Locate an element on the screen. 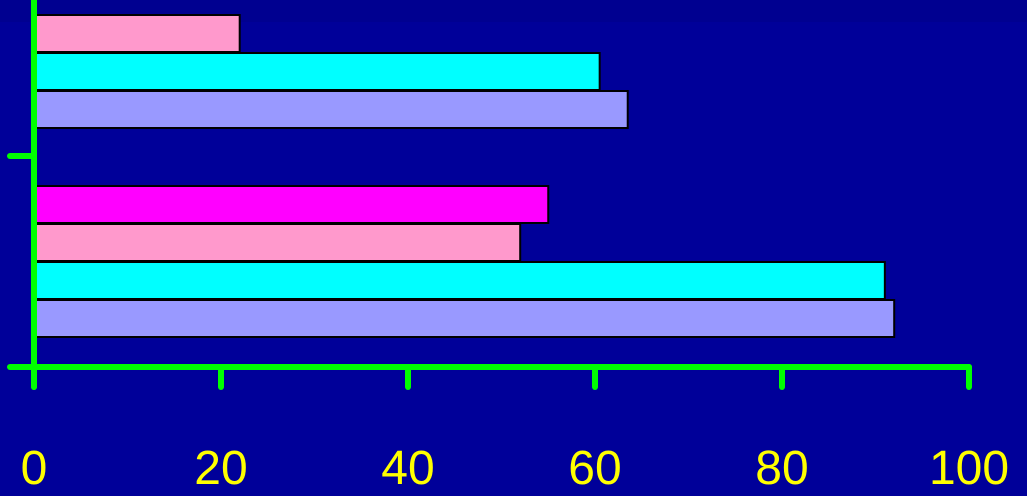  bar-group2-bar4 is located at coordinates (465, 318).